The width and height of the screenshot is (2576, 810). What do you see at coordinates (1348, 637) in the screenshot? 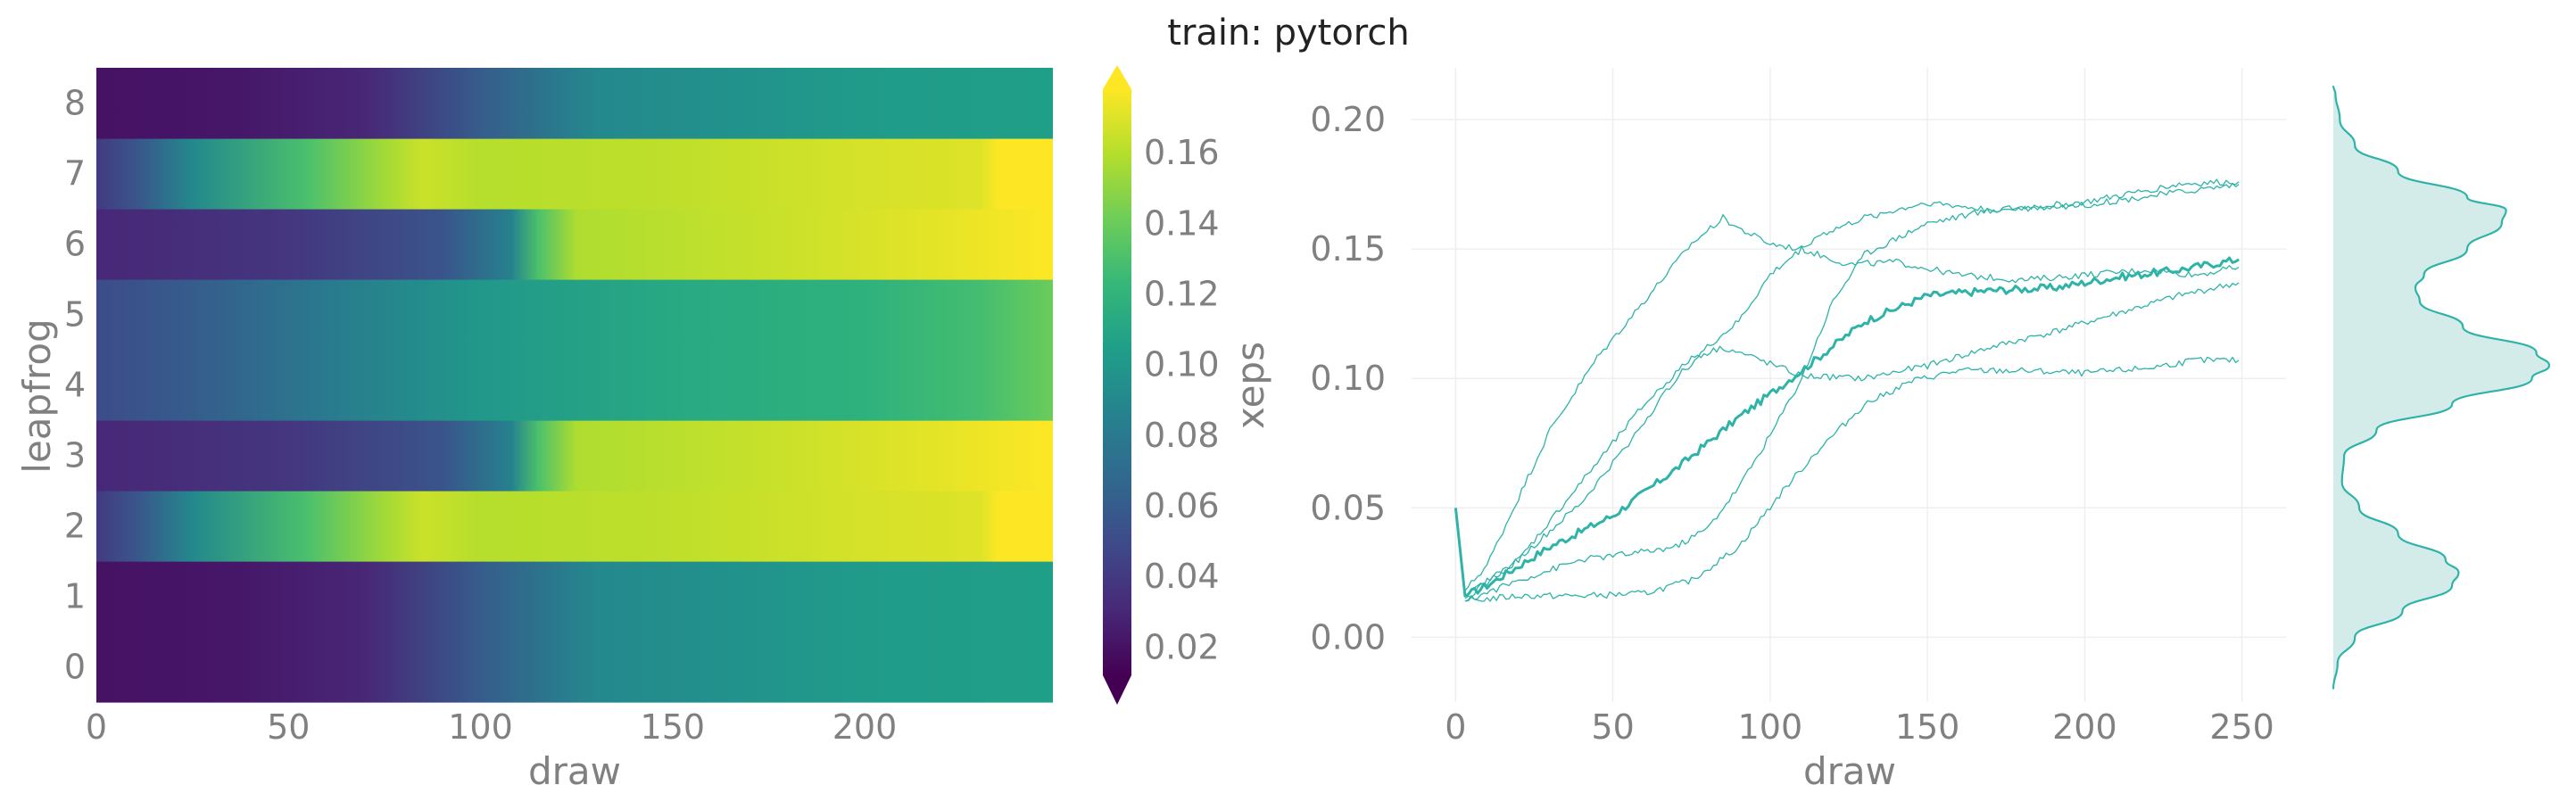
I see `trace-y-tick: 0.00` at bounding box center [1348, 637].